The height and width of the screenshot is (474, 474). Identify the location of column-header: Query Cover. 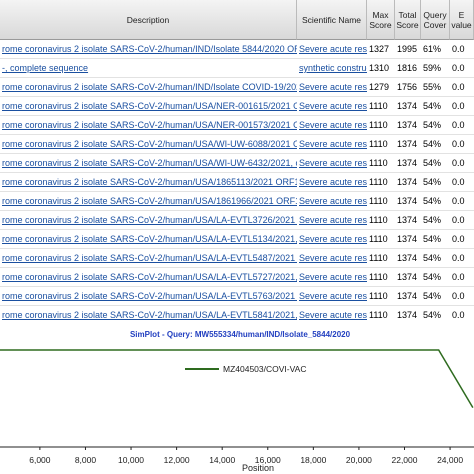
(435, 20).